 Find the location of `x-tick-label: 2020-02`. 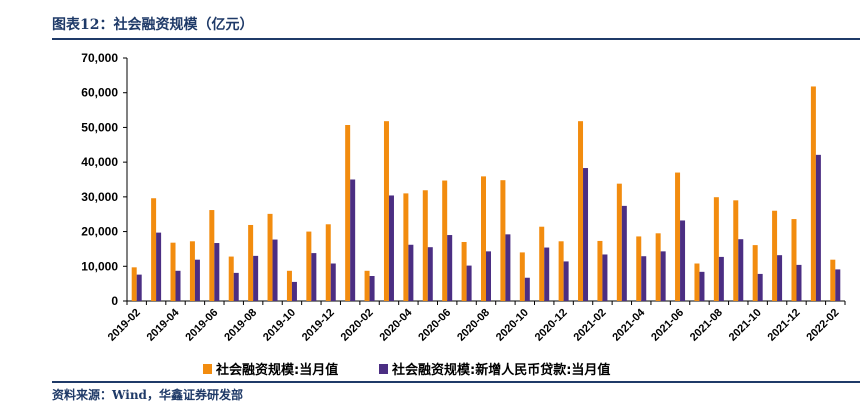

x-tick-label: 2020-02 is located at coordinates (357, 325).